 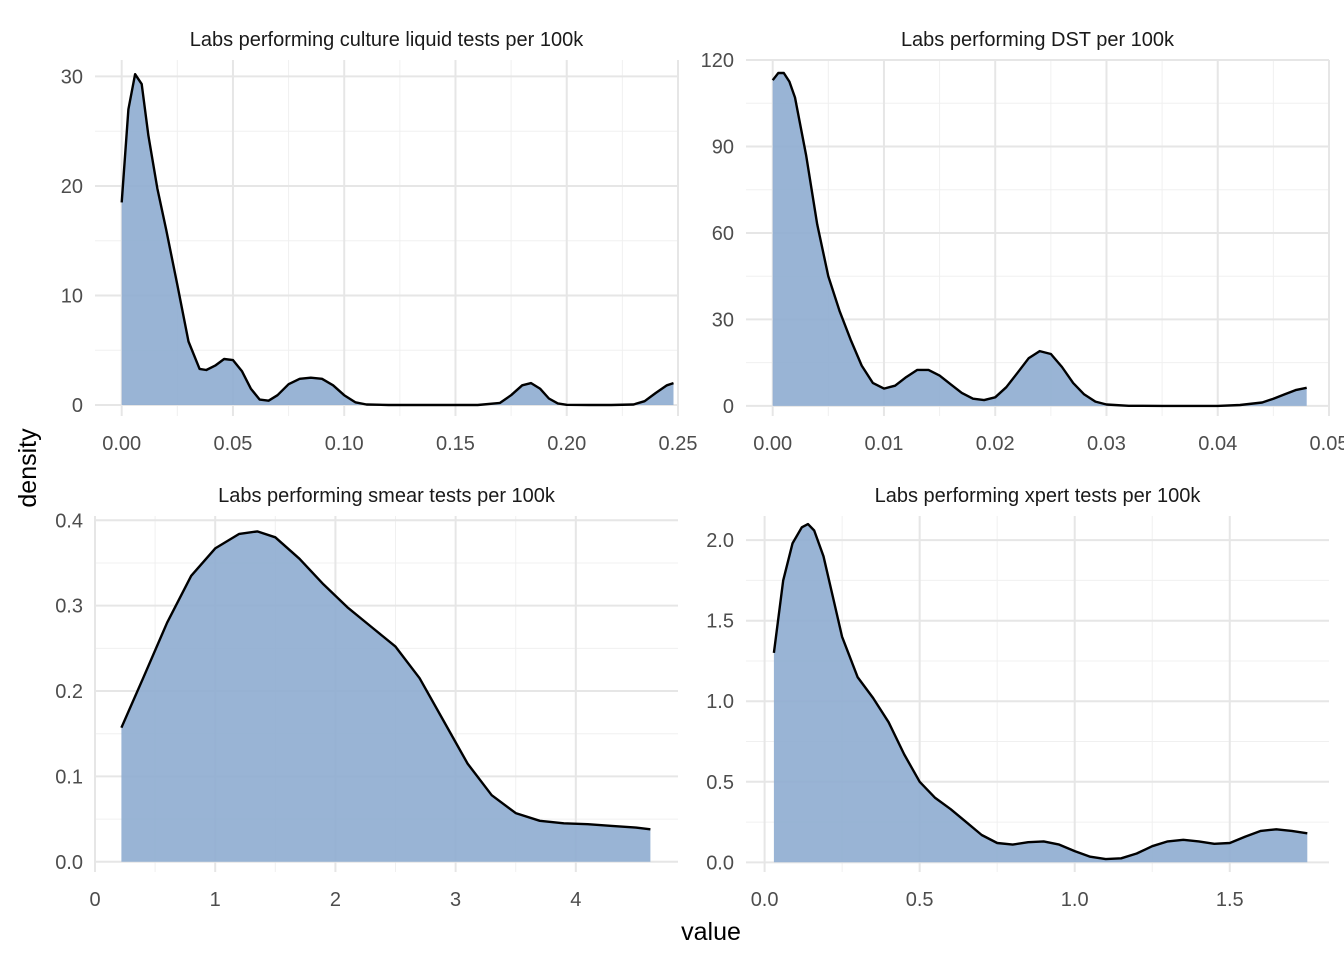 What do you see at coordinates (717, 61) in the screenshot?
I see `y-tick-label: 120` at bounding box center [717, 61].